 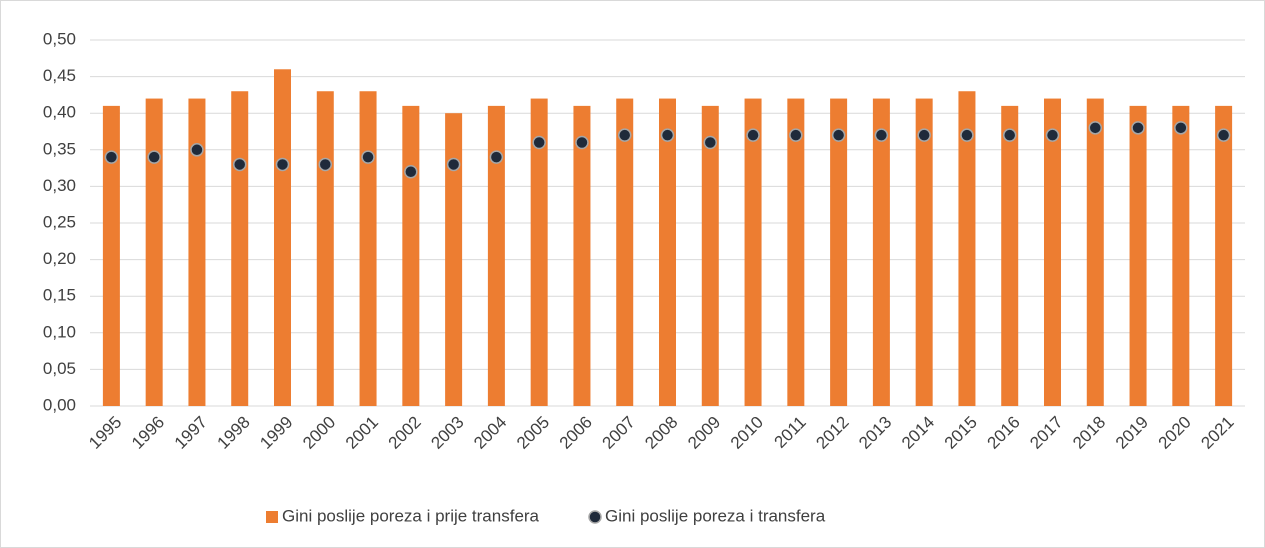 What do you see at coordinates (715, 515) in the screenshot?
I see `legend-label: Gini poslije poreza i transfera` at bounding box center [715, 515].